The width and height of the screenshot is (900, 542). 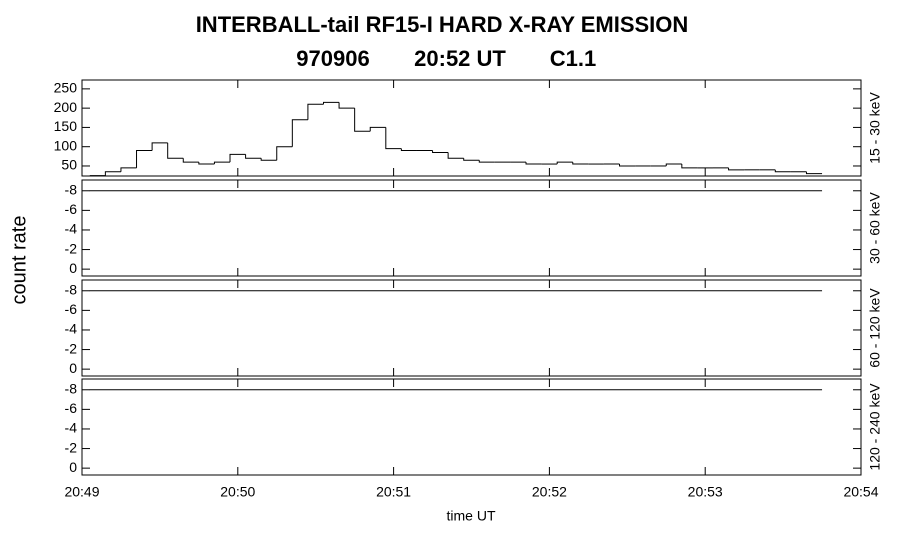 What do you see at coordinates (875, 128) in the screenshot?
I see `panel-label: 15 - 30 keV` at bounding box center [875, 128].